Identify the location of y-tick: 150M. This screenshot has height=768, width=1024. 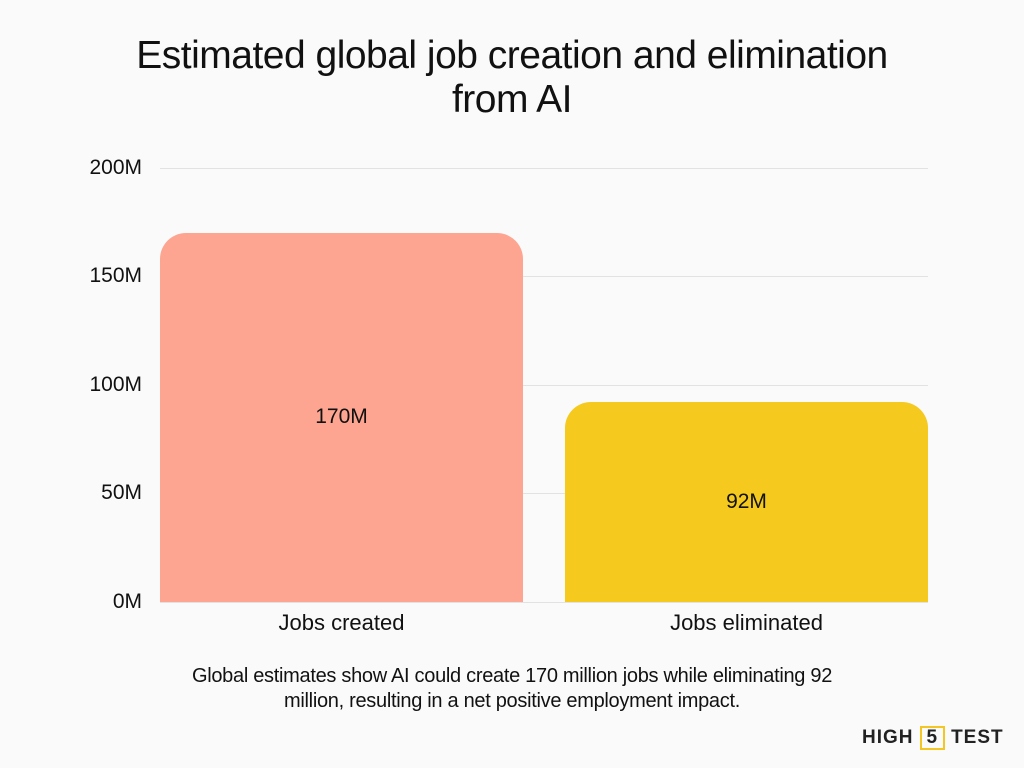
(115, 275).